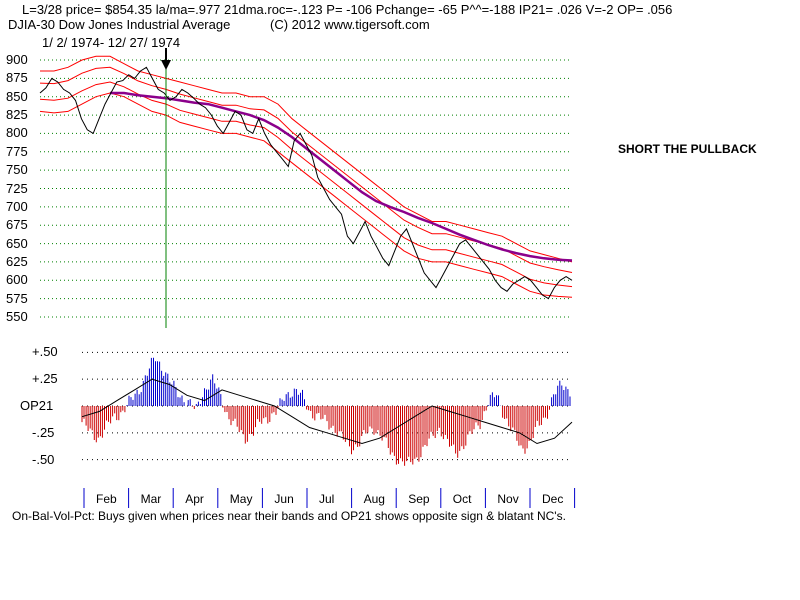 This screenshot has width=800, height=600. What do you see at coordinates (687, 149) in the screenshot?
I see `short-the-pullback-annotation: SHORT THE PULLBACK` at bounding box center [687, 149].